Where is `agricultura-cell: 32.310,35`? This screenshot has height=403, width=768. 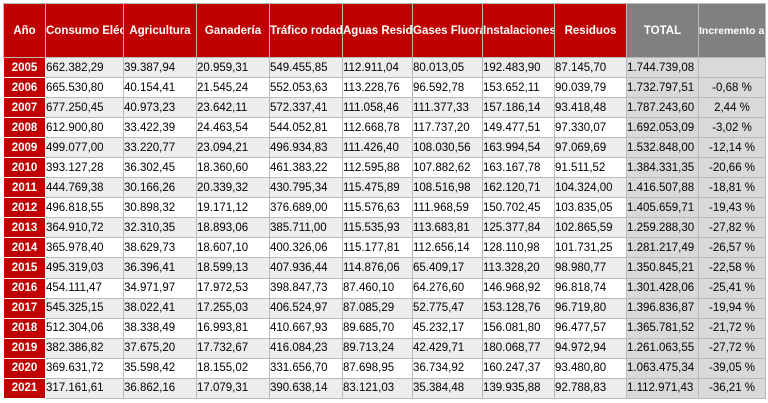 agricultura-cell: 32.310,35 is located at coordinates (160, 228).